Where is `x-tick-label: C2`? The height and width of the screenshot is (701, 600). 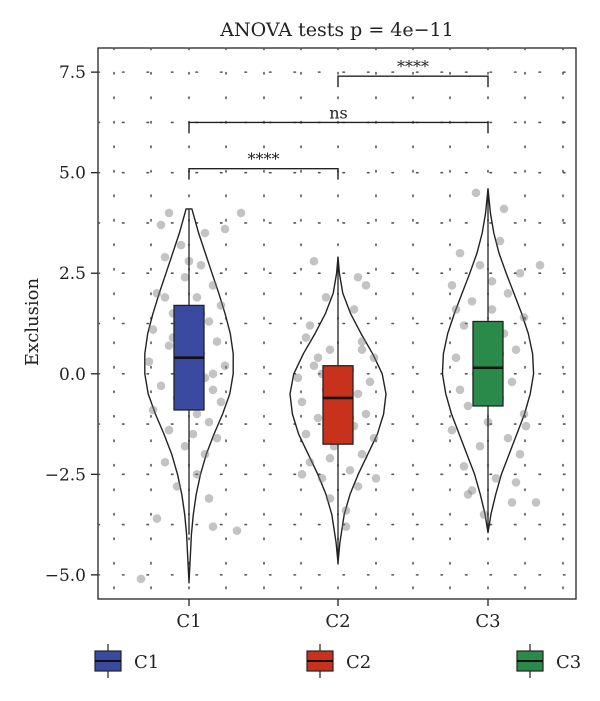 x-tick-label: C2 is located at coordinates (337, 621).